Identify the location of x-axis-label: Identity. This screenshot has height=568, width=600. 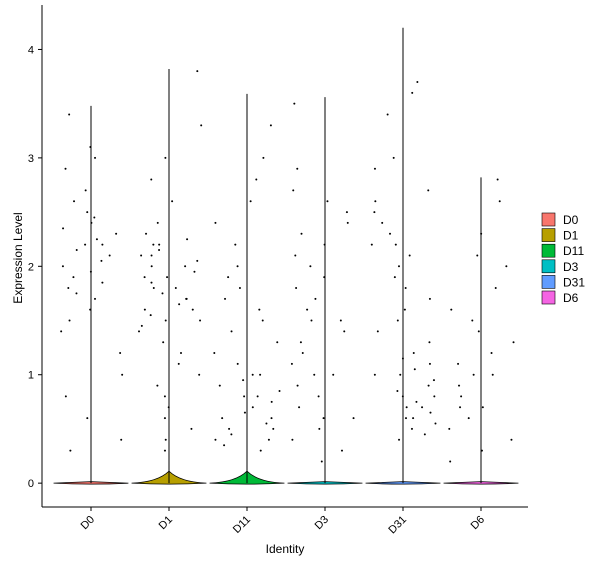
(285, 549).